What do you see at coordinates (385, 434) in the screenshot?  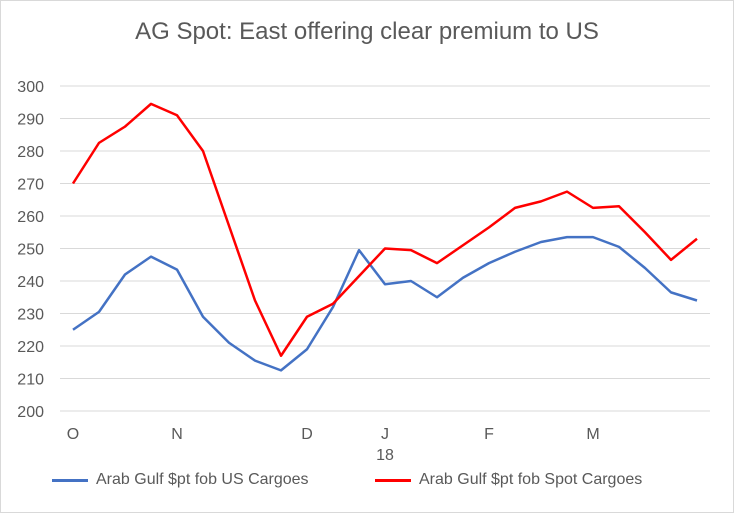 I see `x-tick-label: J` at bounding box center [385, 434].